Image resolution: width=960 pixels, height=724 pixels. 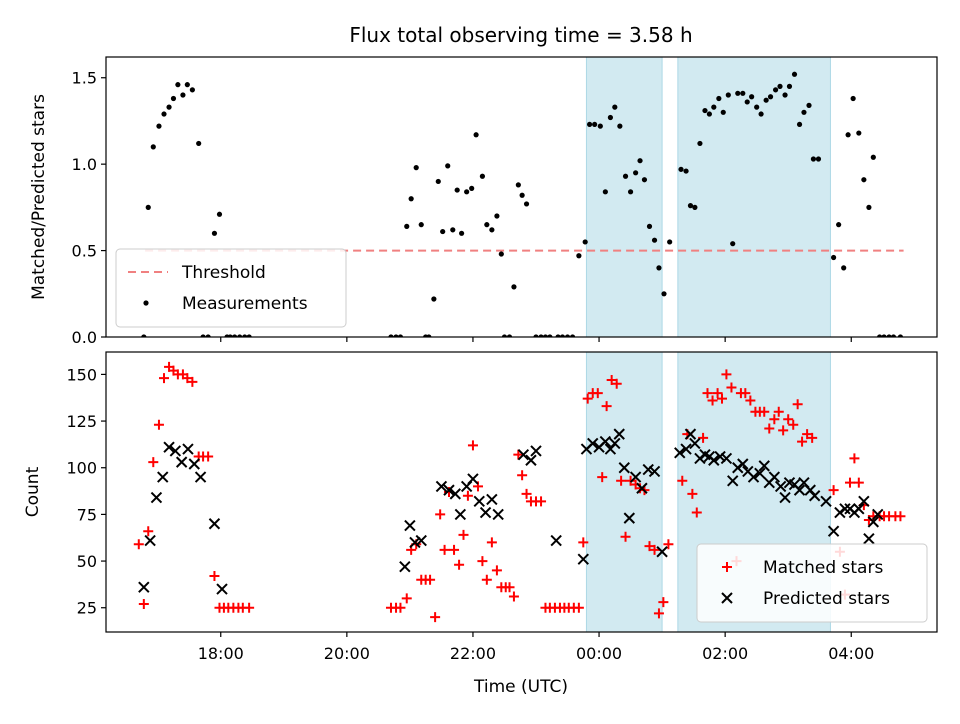 What do you see at coordinates (84, 251) in the screenshot?
I see `y-tick-label: 0.5` at bounding box center [84, 251].